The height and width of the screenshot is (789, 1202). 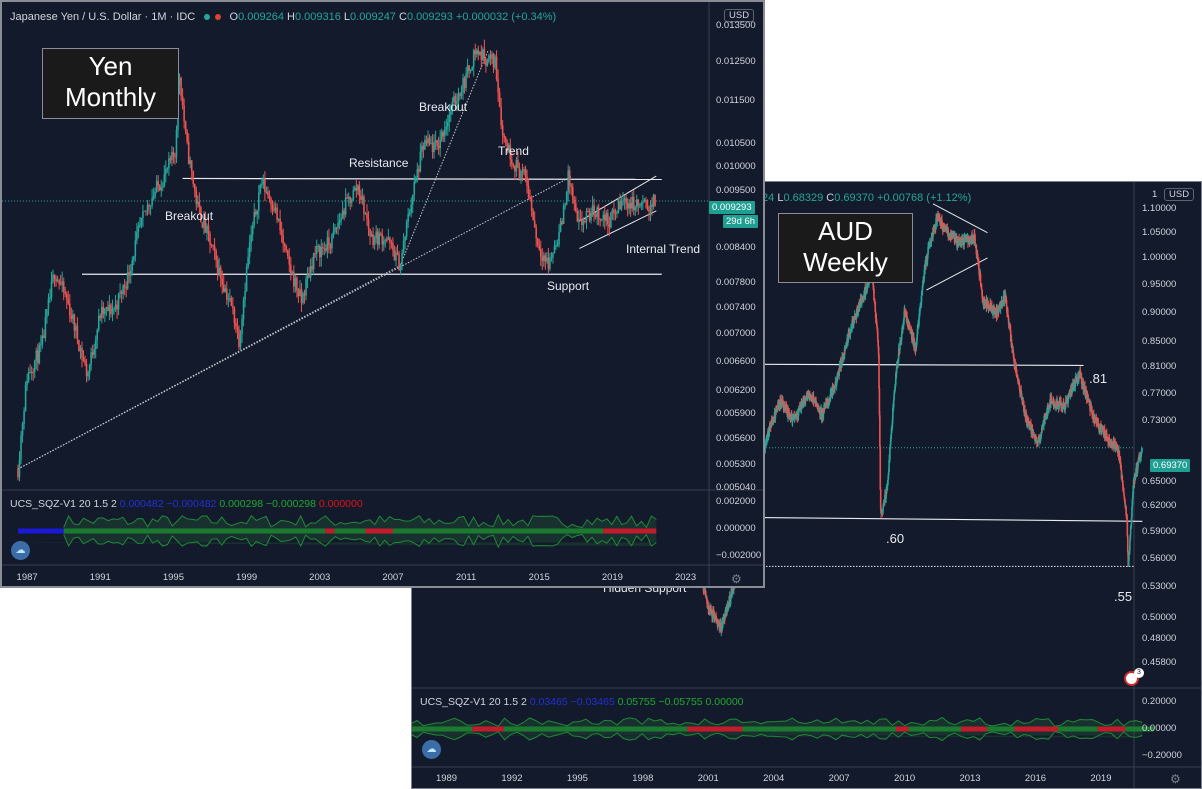 What do you see at coordinates (739, 15) in the screenshot?
I see `yen-currency-button: USD` at bounding box center [739, 15].